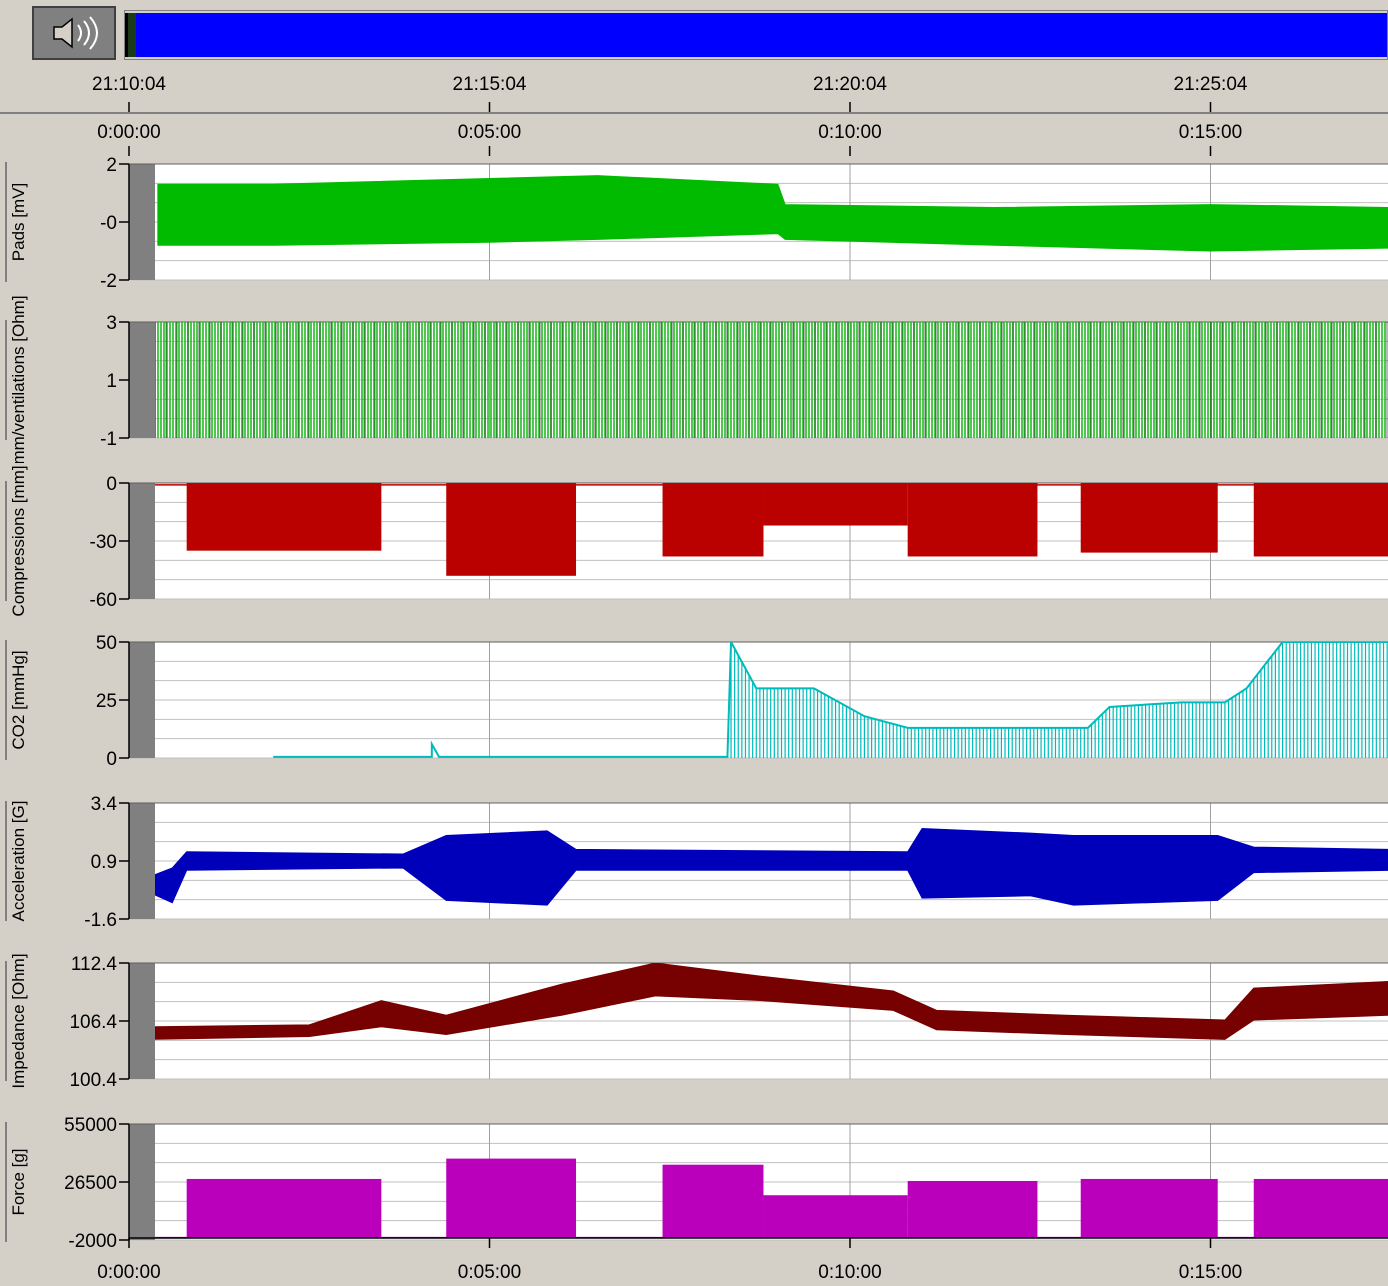 The width and height of the screenshot is (1388, 1286). What do you see at coordinates (90, 1125) in the screenshot?
I see `y-tick-label: 55000` at bounding box center [90, 1125].